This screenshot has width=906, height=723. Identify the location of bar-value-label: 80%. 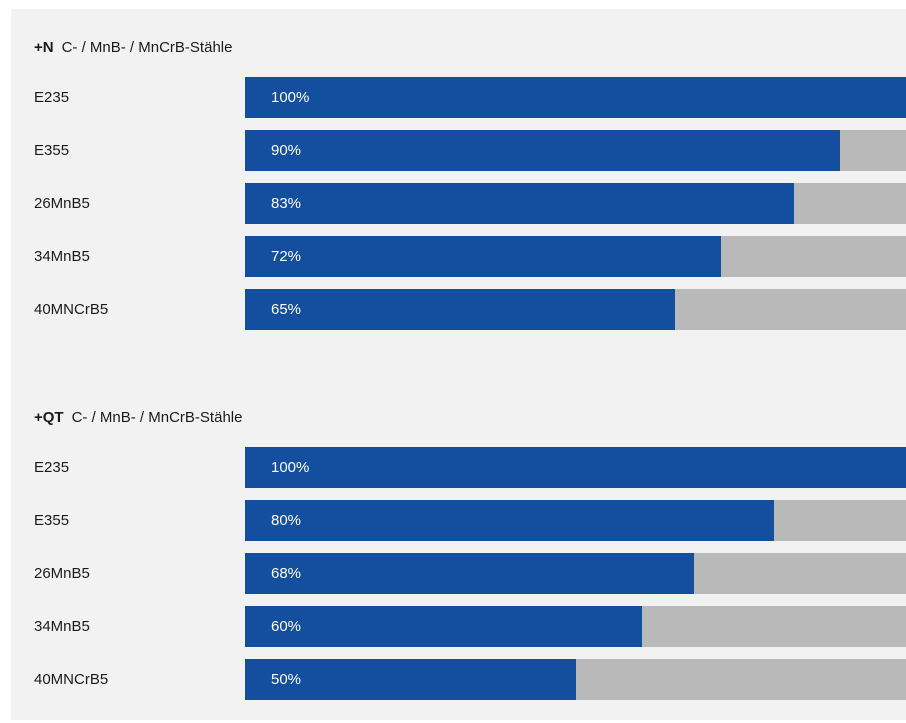
(286, 520).